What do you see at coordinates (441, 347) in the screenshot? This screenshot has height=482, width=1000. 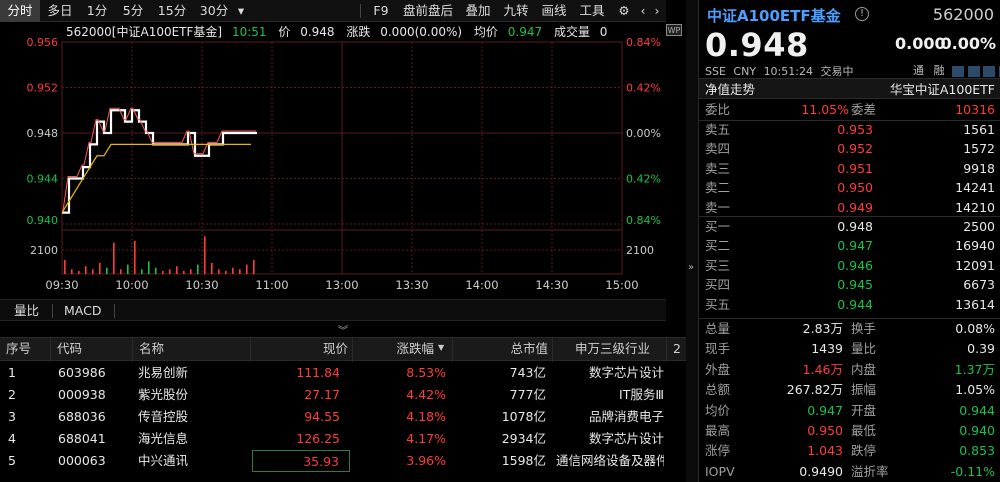 I see `sort-desc-icon: ▼` at bounding box center [441, 347].